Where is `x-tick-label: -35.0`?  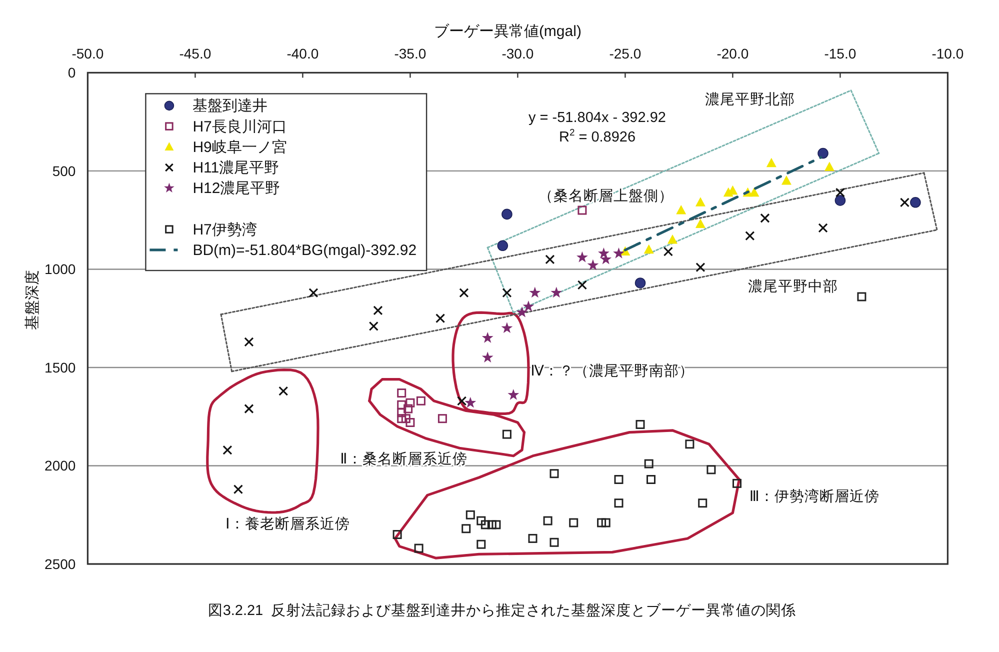
x-tick-label: -35.0 is located at coordinates (410, 54).